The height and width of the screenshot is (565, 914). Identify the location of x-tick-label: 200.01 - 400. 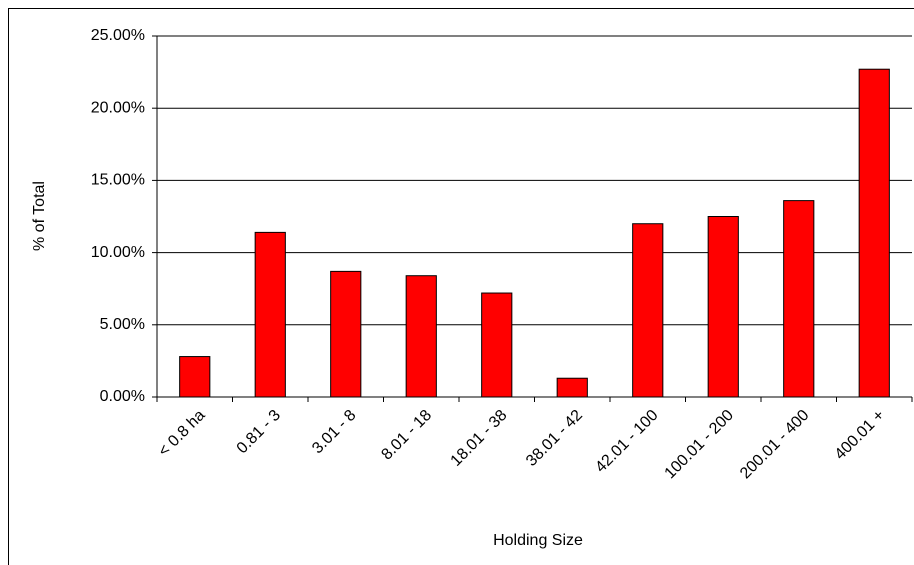
(775, 445).